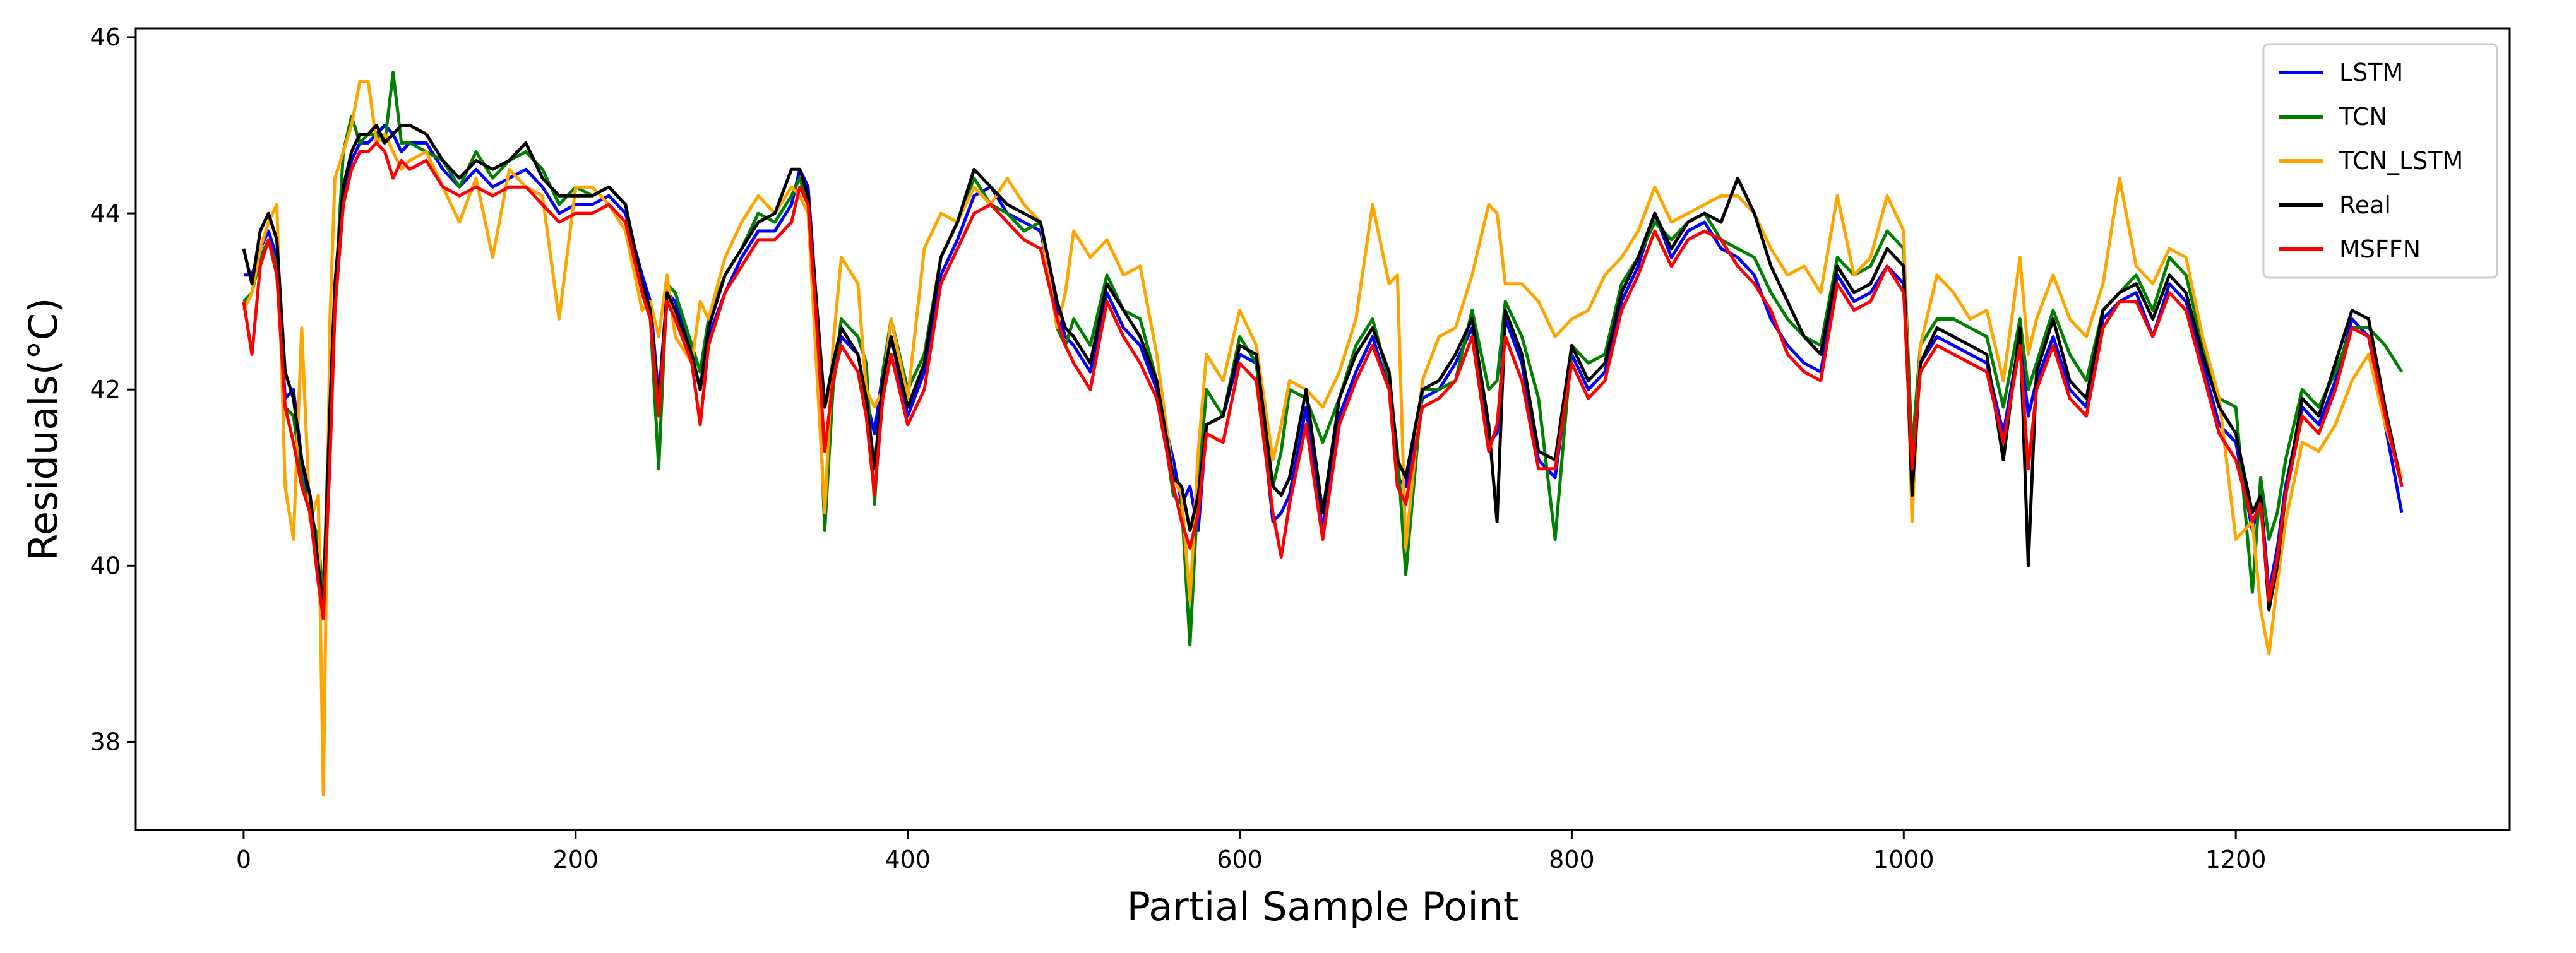 The width and height of the screenshot is (2576, 953). Describe the element at coordinates (243, 859) in the screenshot. I see `x-tick-label: 0` at that location.